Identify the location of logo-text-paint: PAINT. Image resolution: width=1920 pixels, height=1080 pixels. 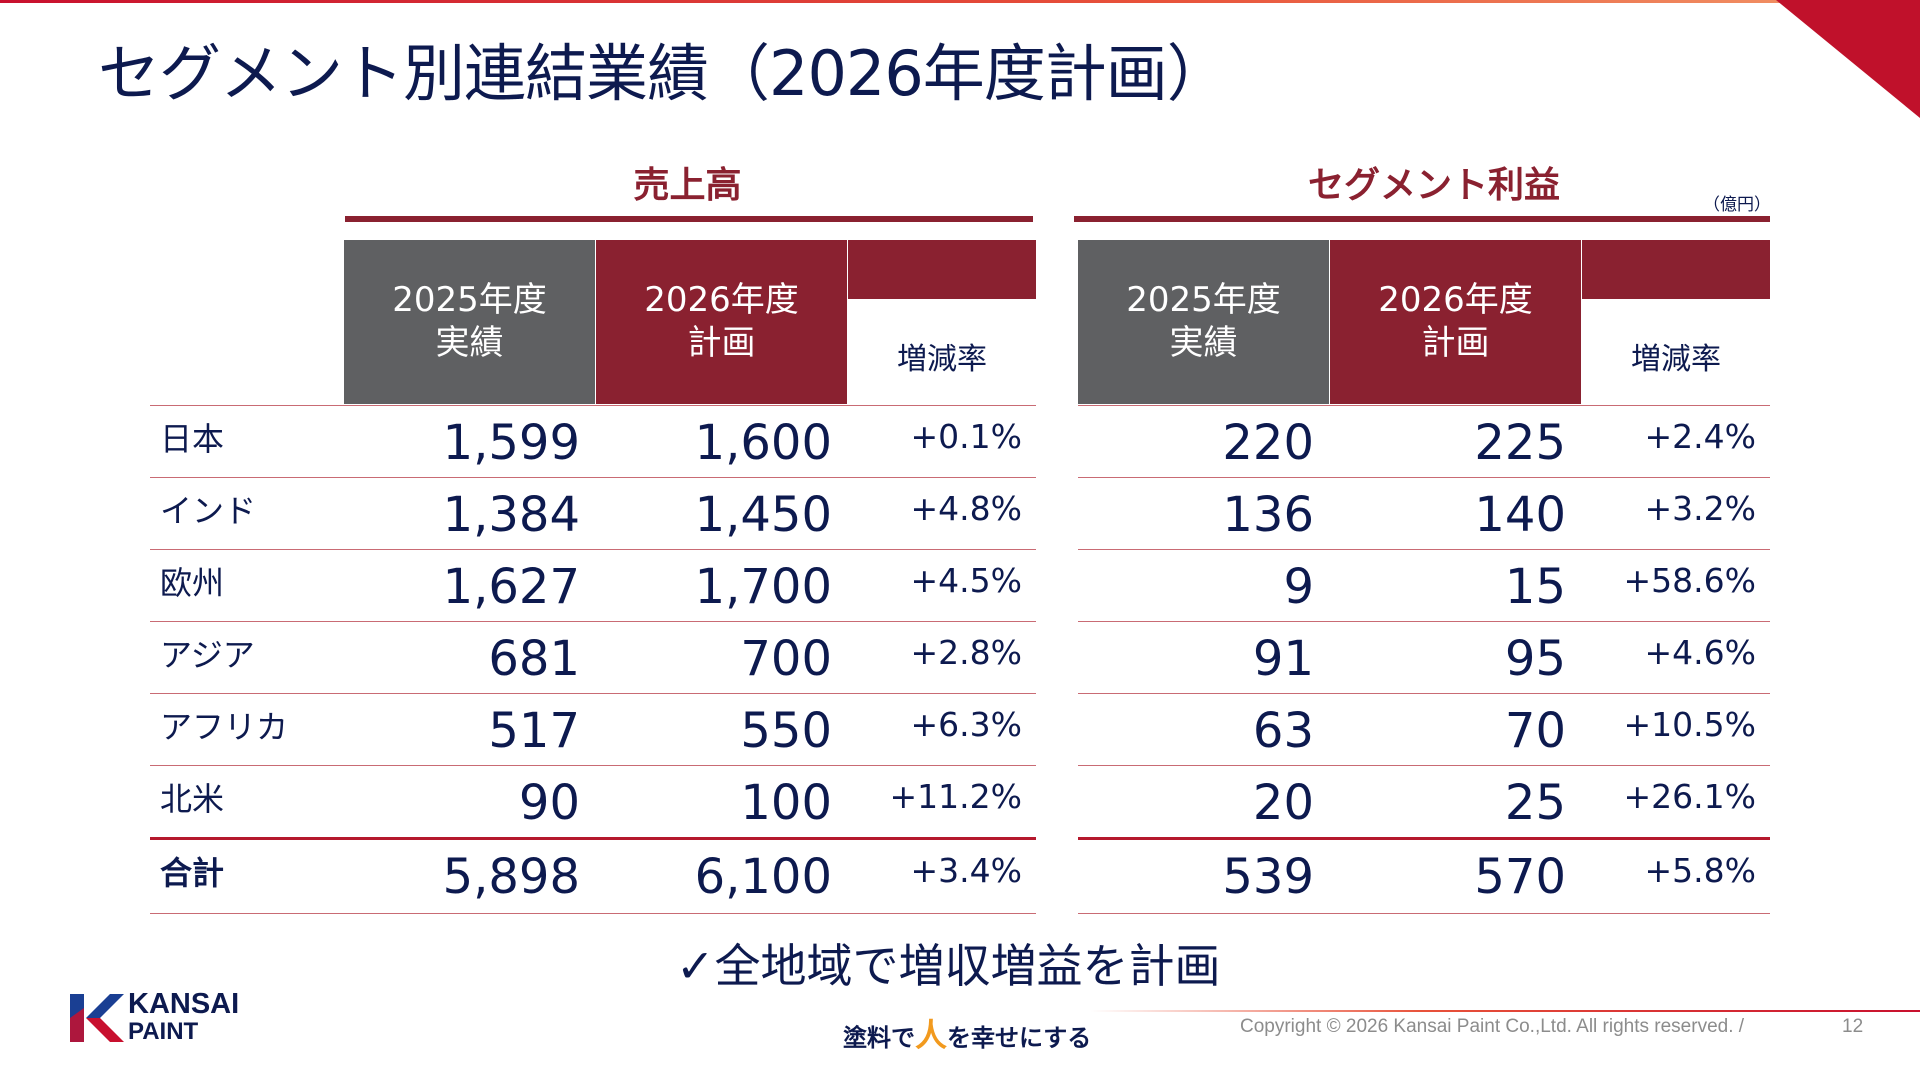
(163, 1031).